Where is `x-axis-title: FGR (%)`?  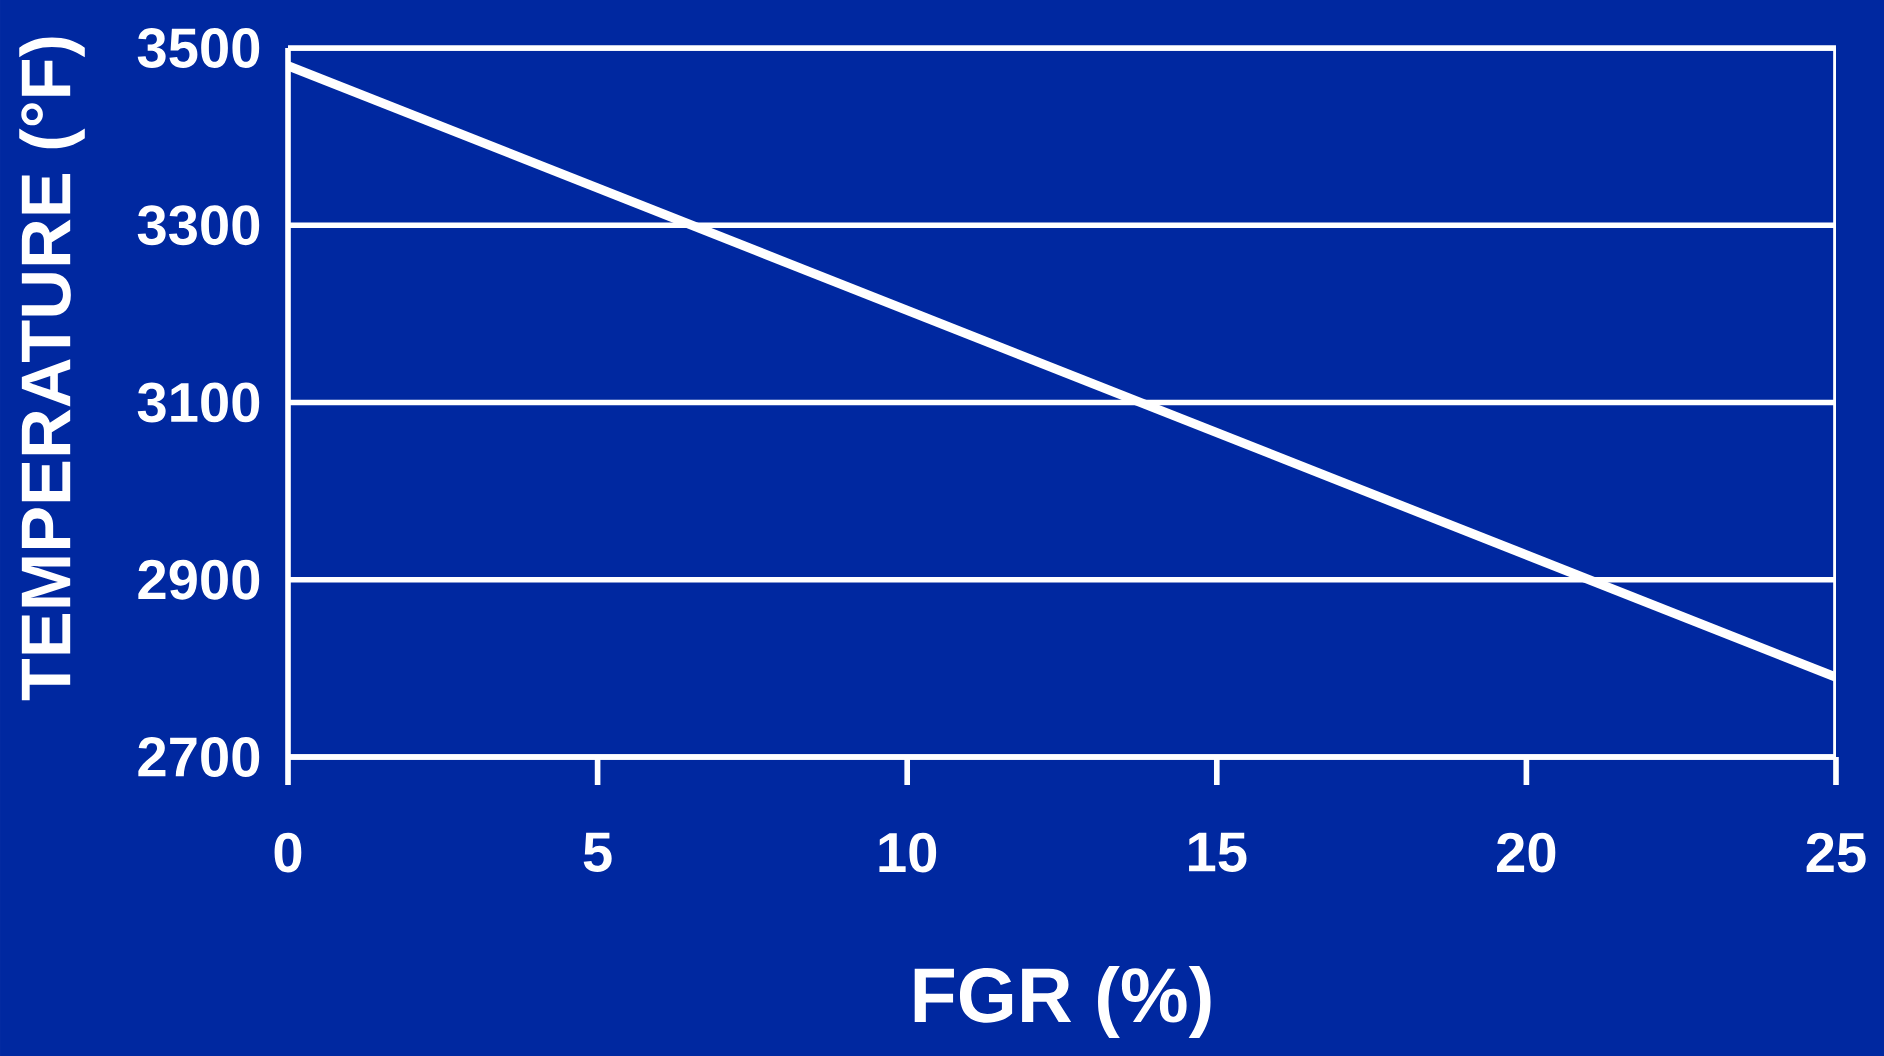
x-axis-title: FGR (%) is located at coordinates (1062, 1002).